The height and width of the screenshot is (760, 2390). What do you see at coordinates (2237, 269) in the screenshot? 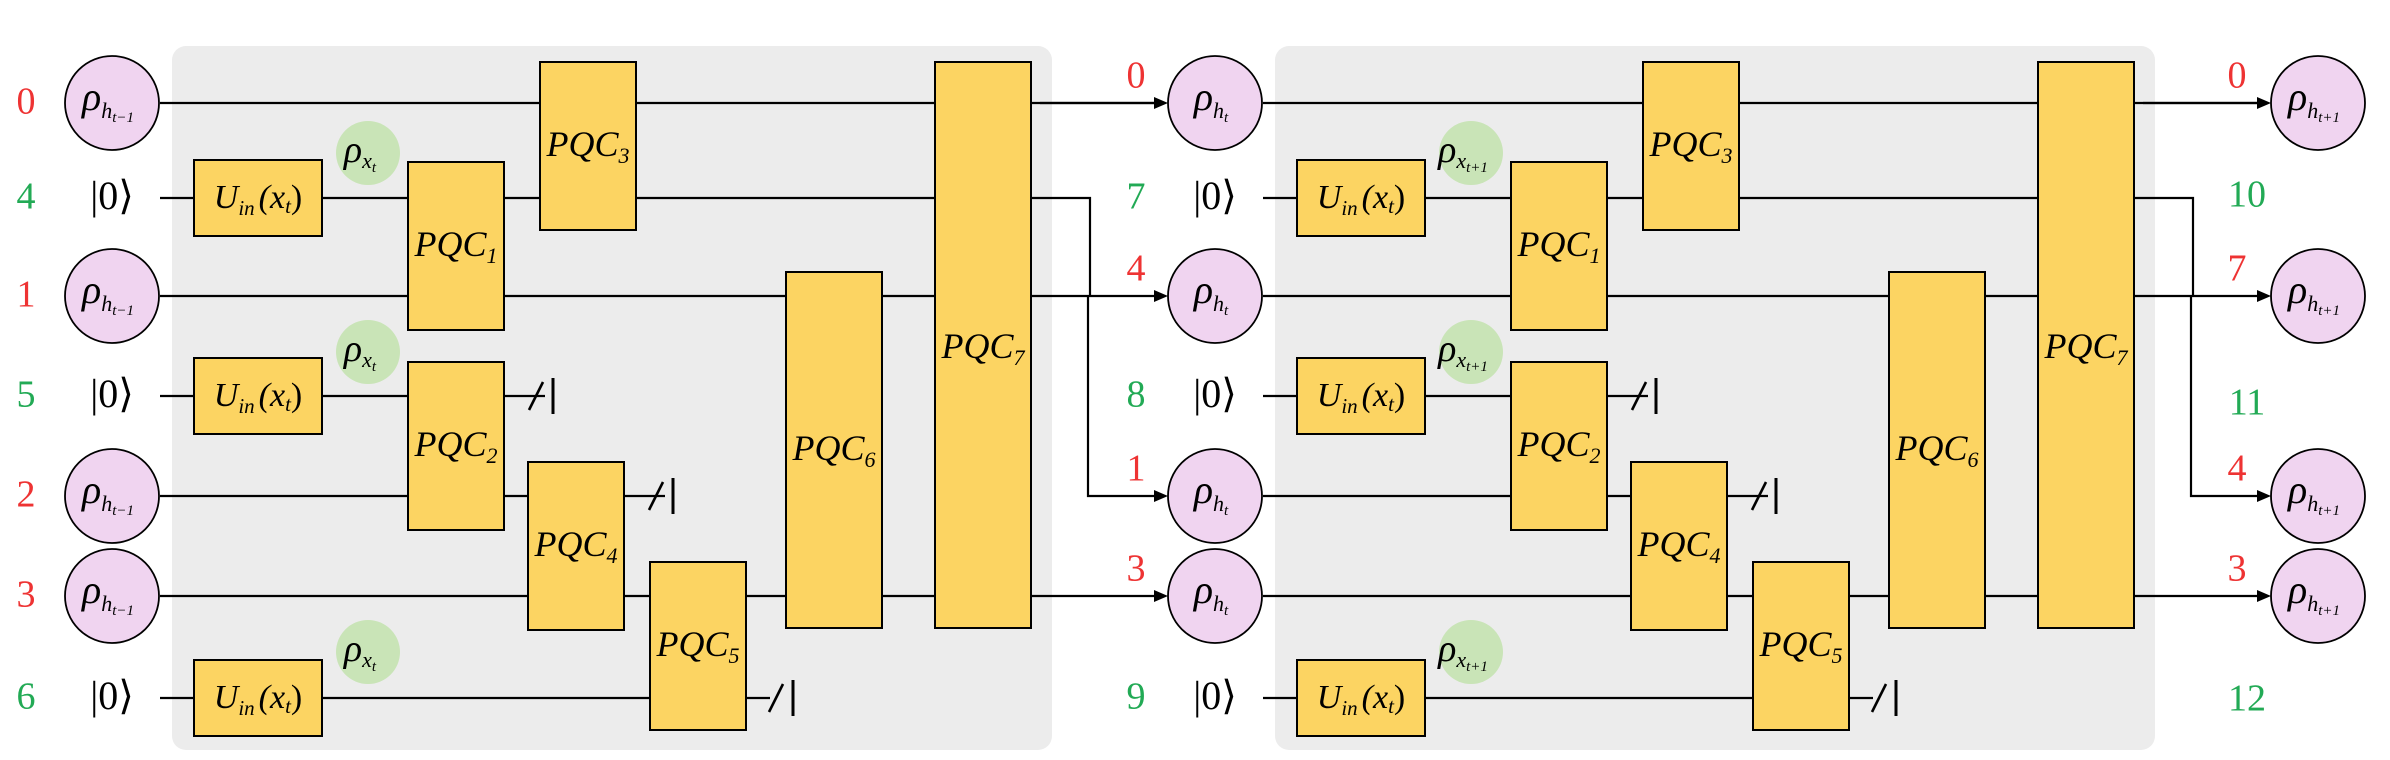
I see `right-qubit-index-red-1: 7` at bounding box center [2237, 269].